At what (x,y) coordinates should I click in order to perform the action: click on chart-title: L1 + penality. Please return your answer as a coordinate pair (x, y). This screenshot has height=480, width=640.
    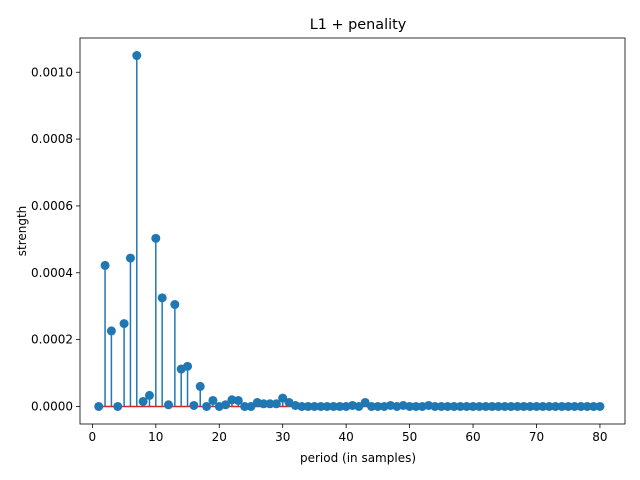
    Looking at the image, I should click on (358, 25).